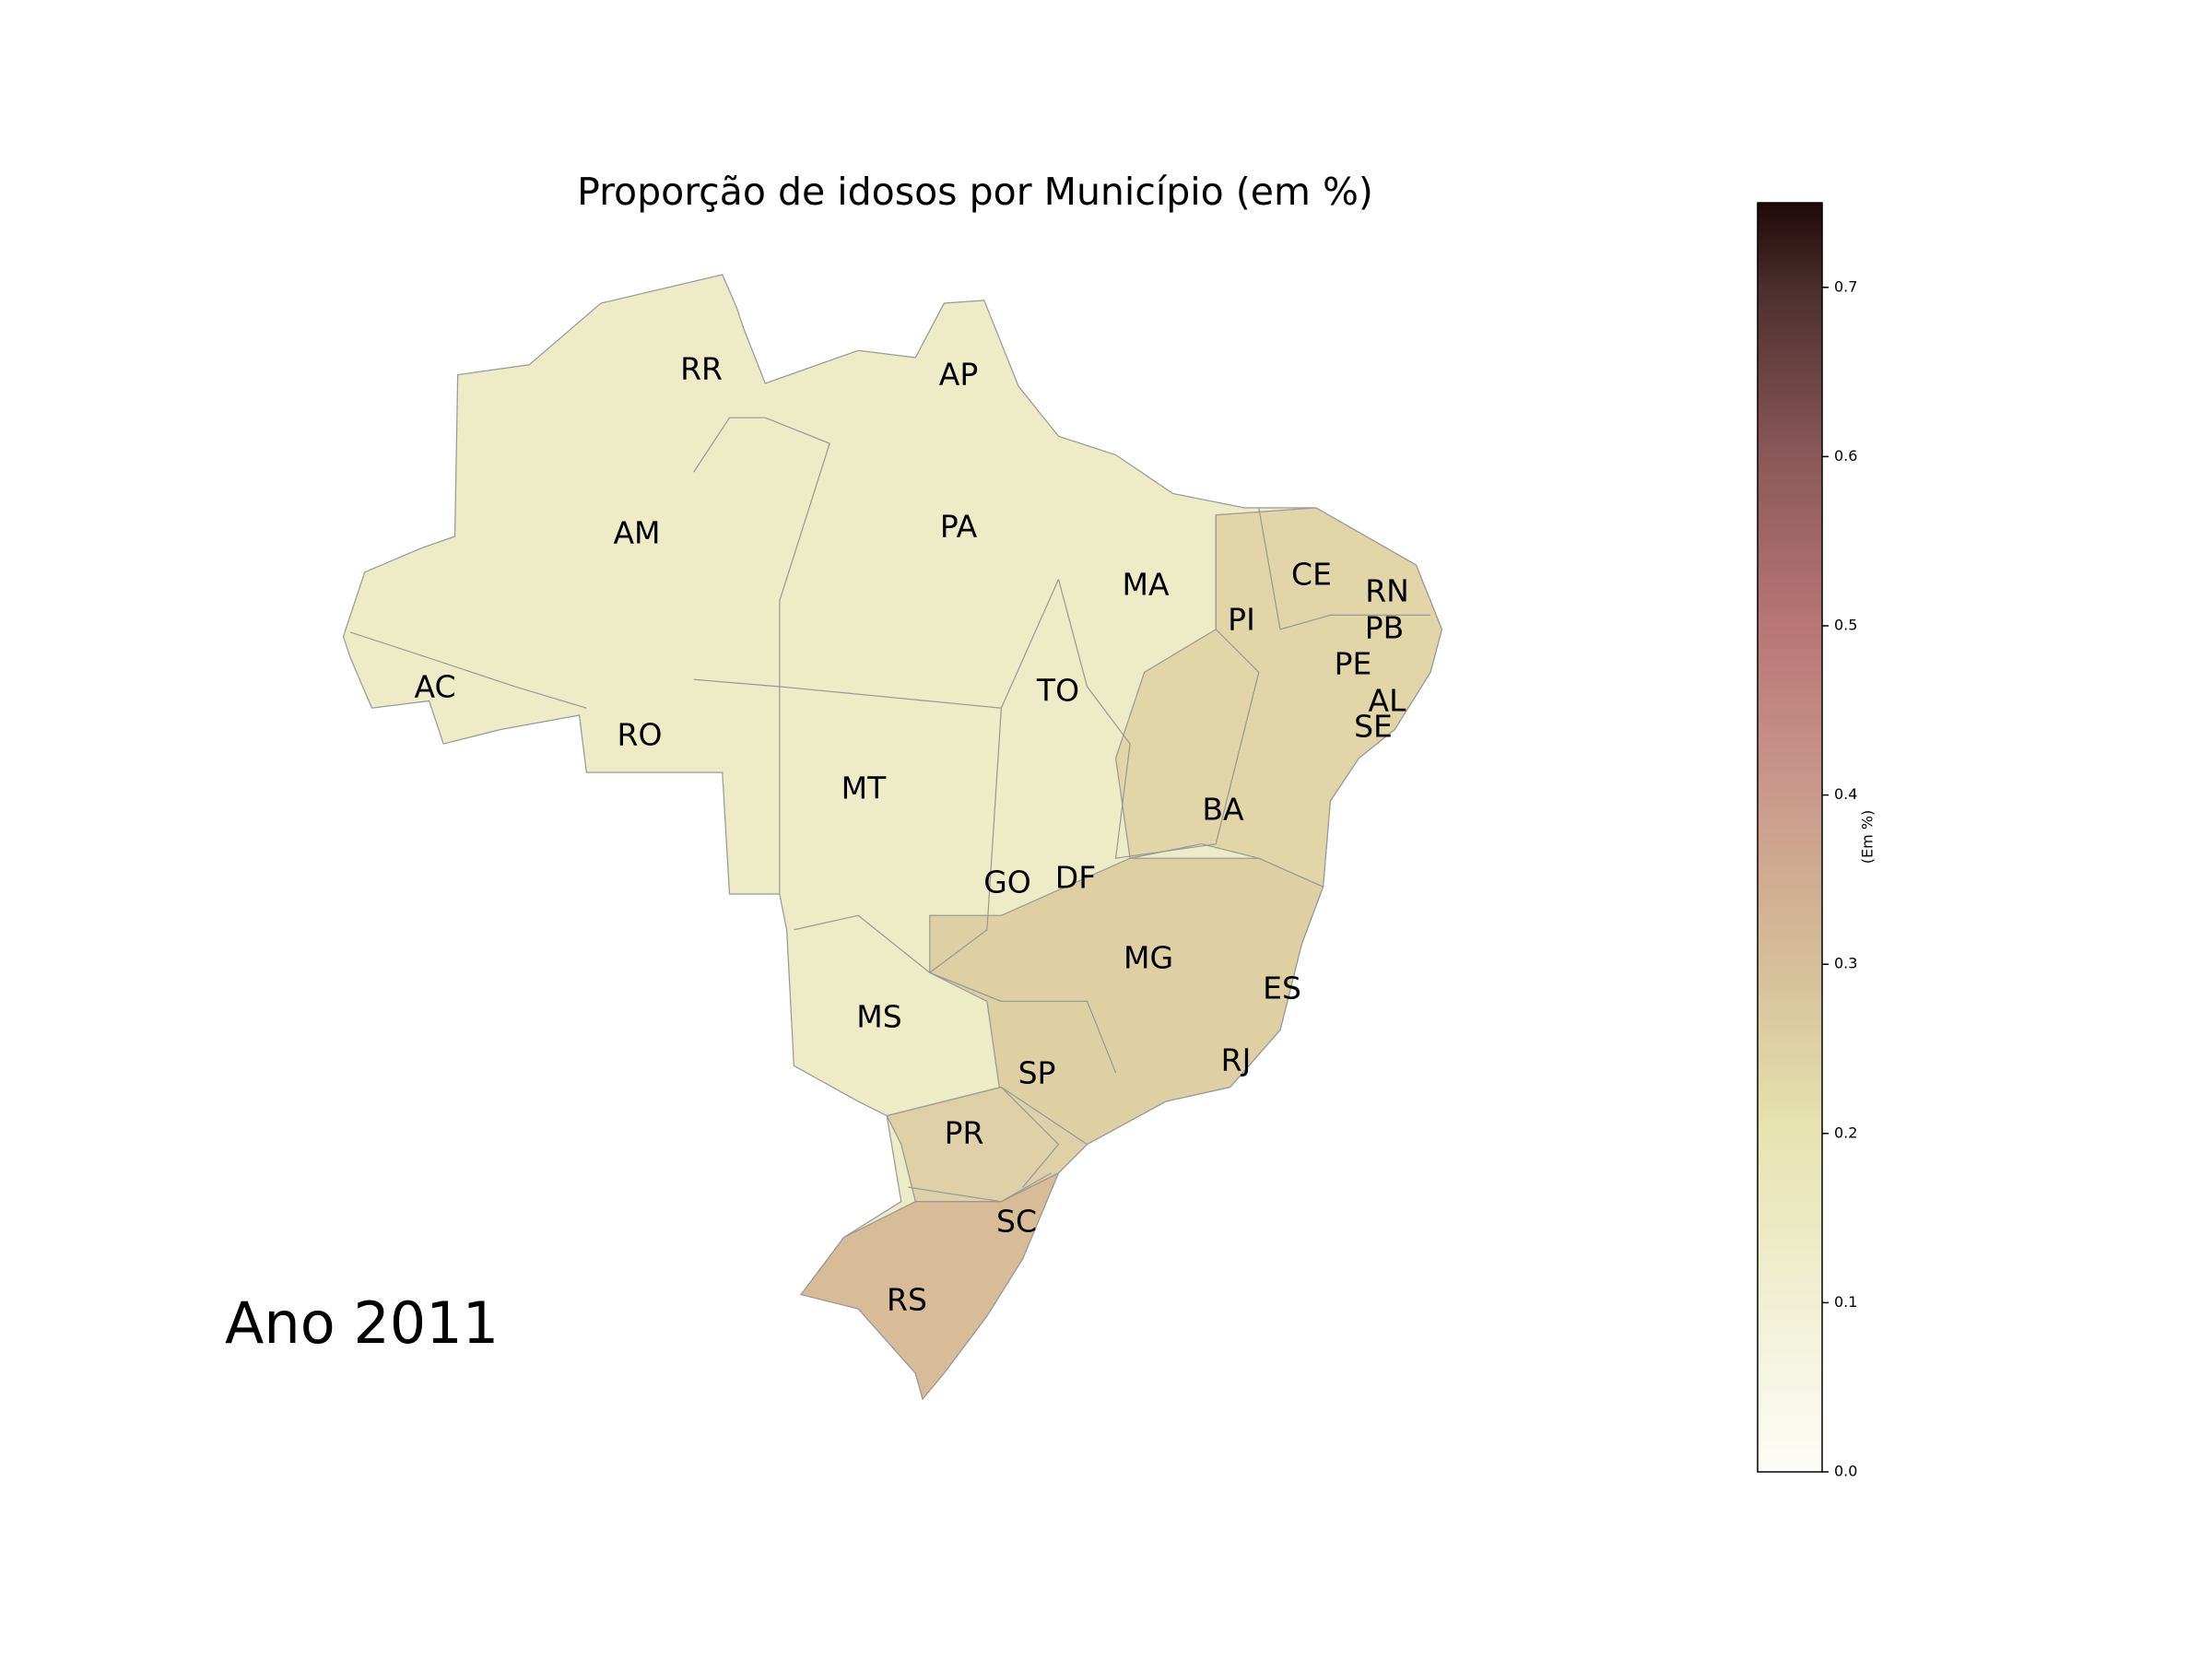  Describe the element at coordinates (1845, 963) in the screenshot. I see `colorbar-tick-label: 0.3` at that location.